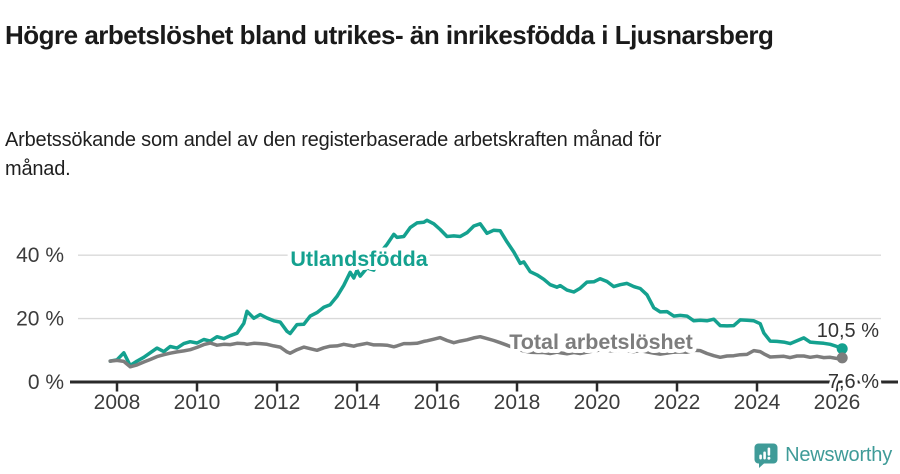 The image size is (900, 474). What do you see at coordinates (117, 402) in the screenshot?
I see `x-tick-label: 2008` at bounding box center [117, 402].